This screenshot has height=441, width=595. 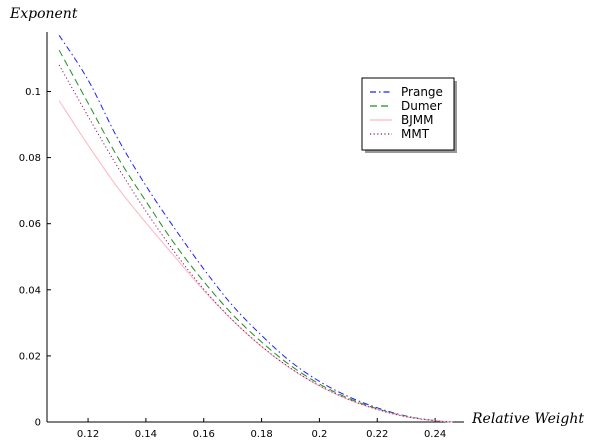 What do you see at coordinates (88, 434) in the screenshot?
I see `x-tick-label: 0.12` at bounding box center [88, 434].